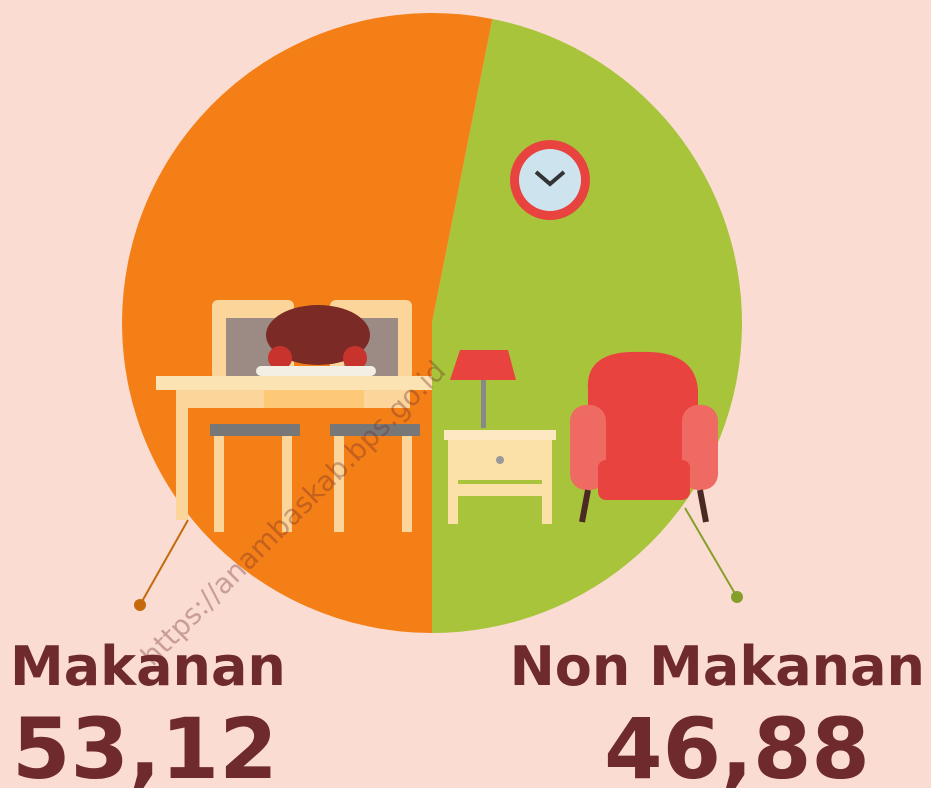 The height and width of the screenshot is (788, 931). What do you see at coordinates (500, 437) in the screenshot?
I see `lamp-and-nightstand` at bounding box center [500, 437].